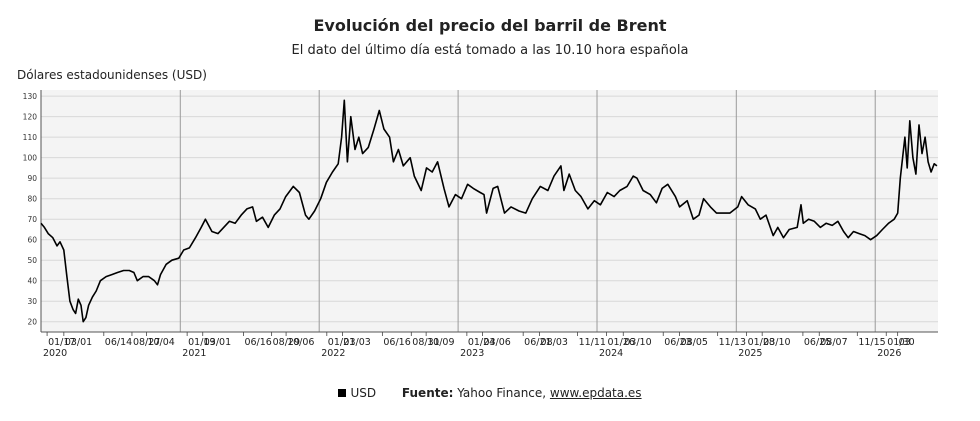  I want to click on y-axis-label: Dólares estadounidenses (USD), so click(112, 75).